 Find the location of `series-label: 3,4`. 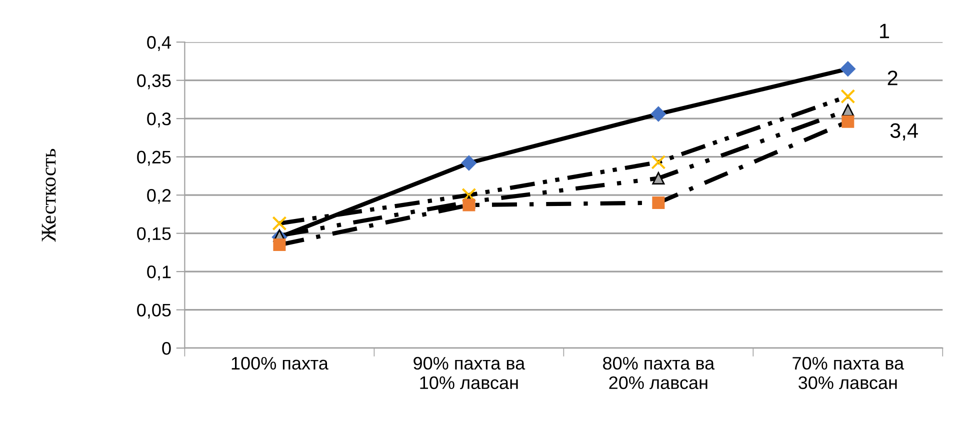

series-label: 3,4 is located at coordinates (904, 131).